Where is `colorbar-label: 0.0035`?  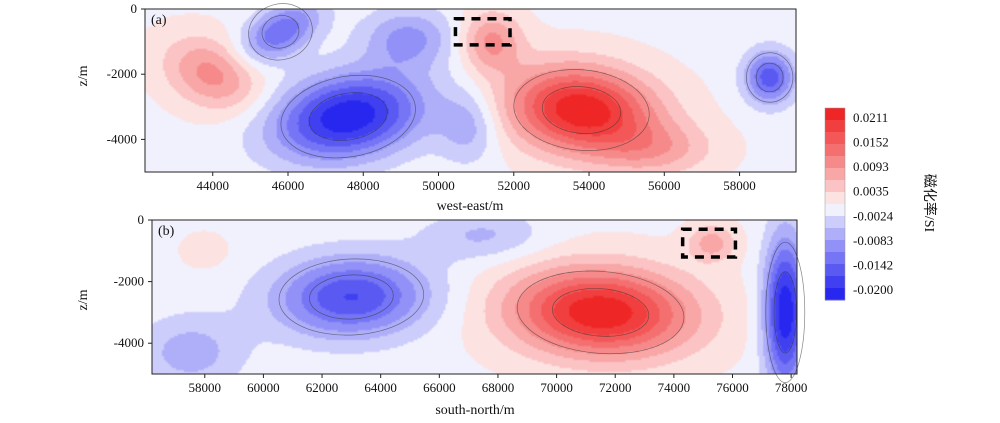 colorbar-label: 0.0035 is located at coordinates (871, 191).